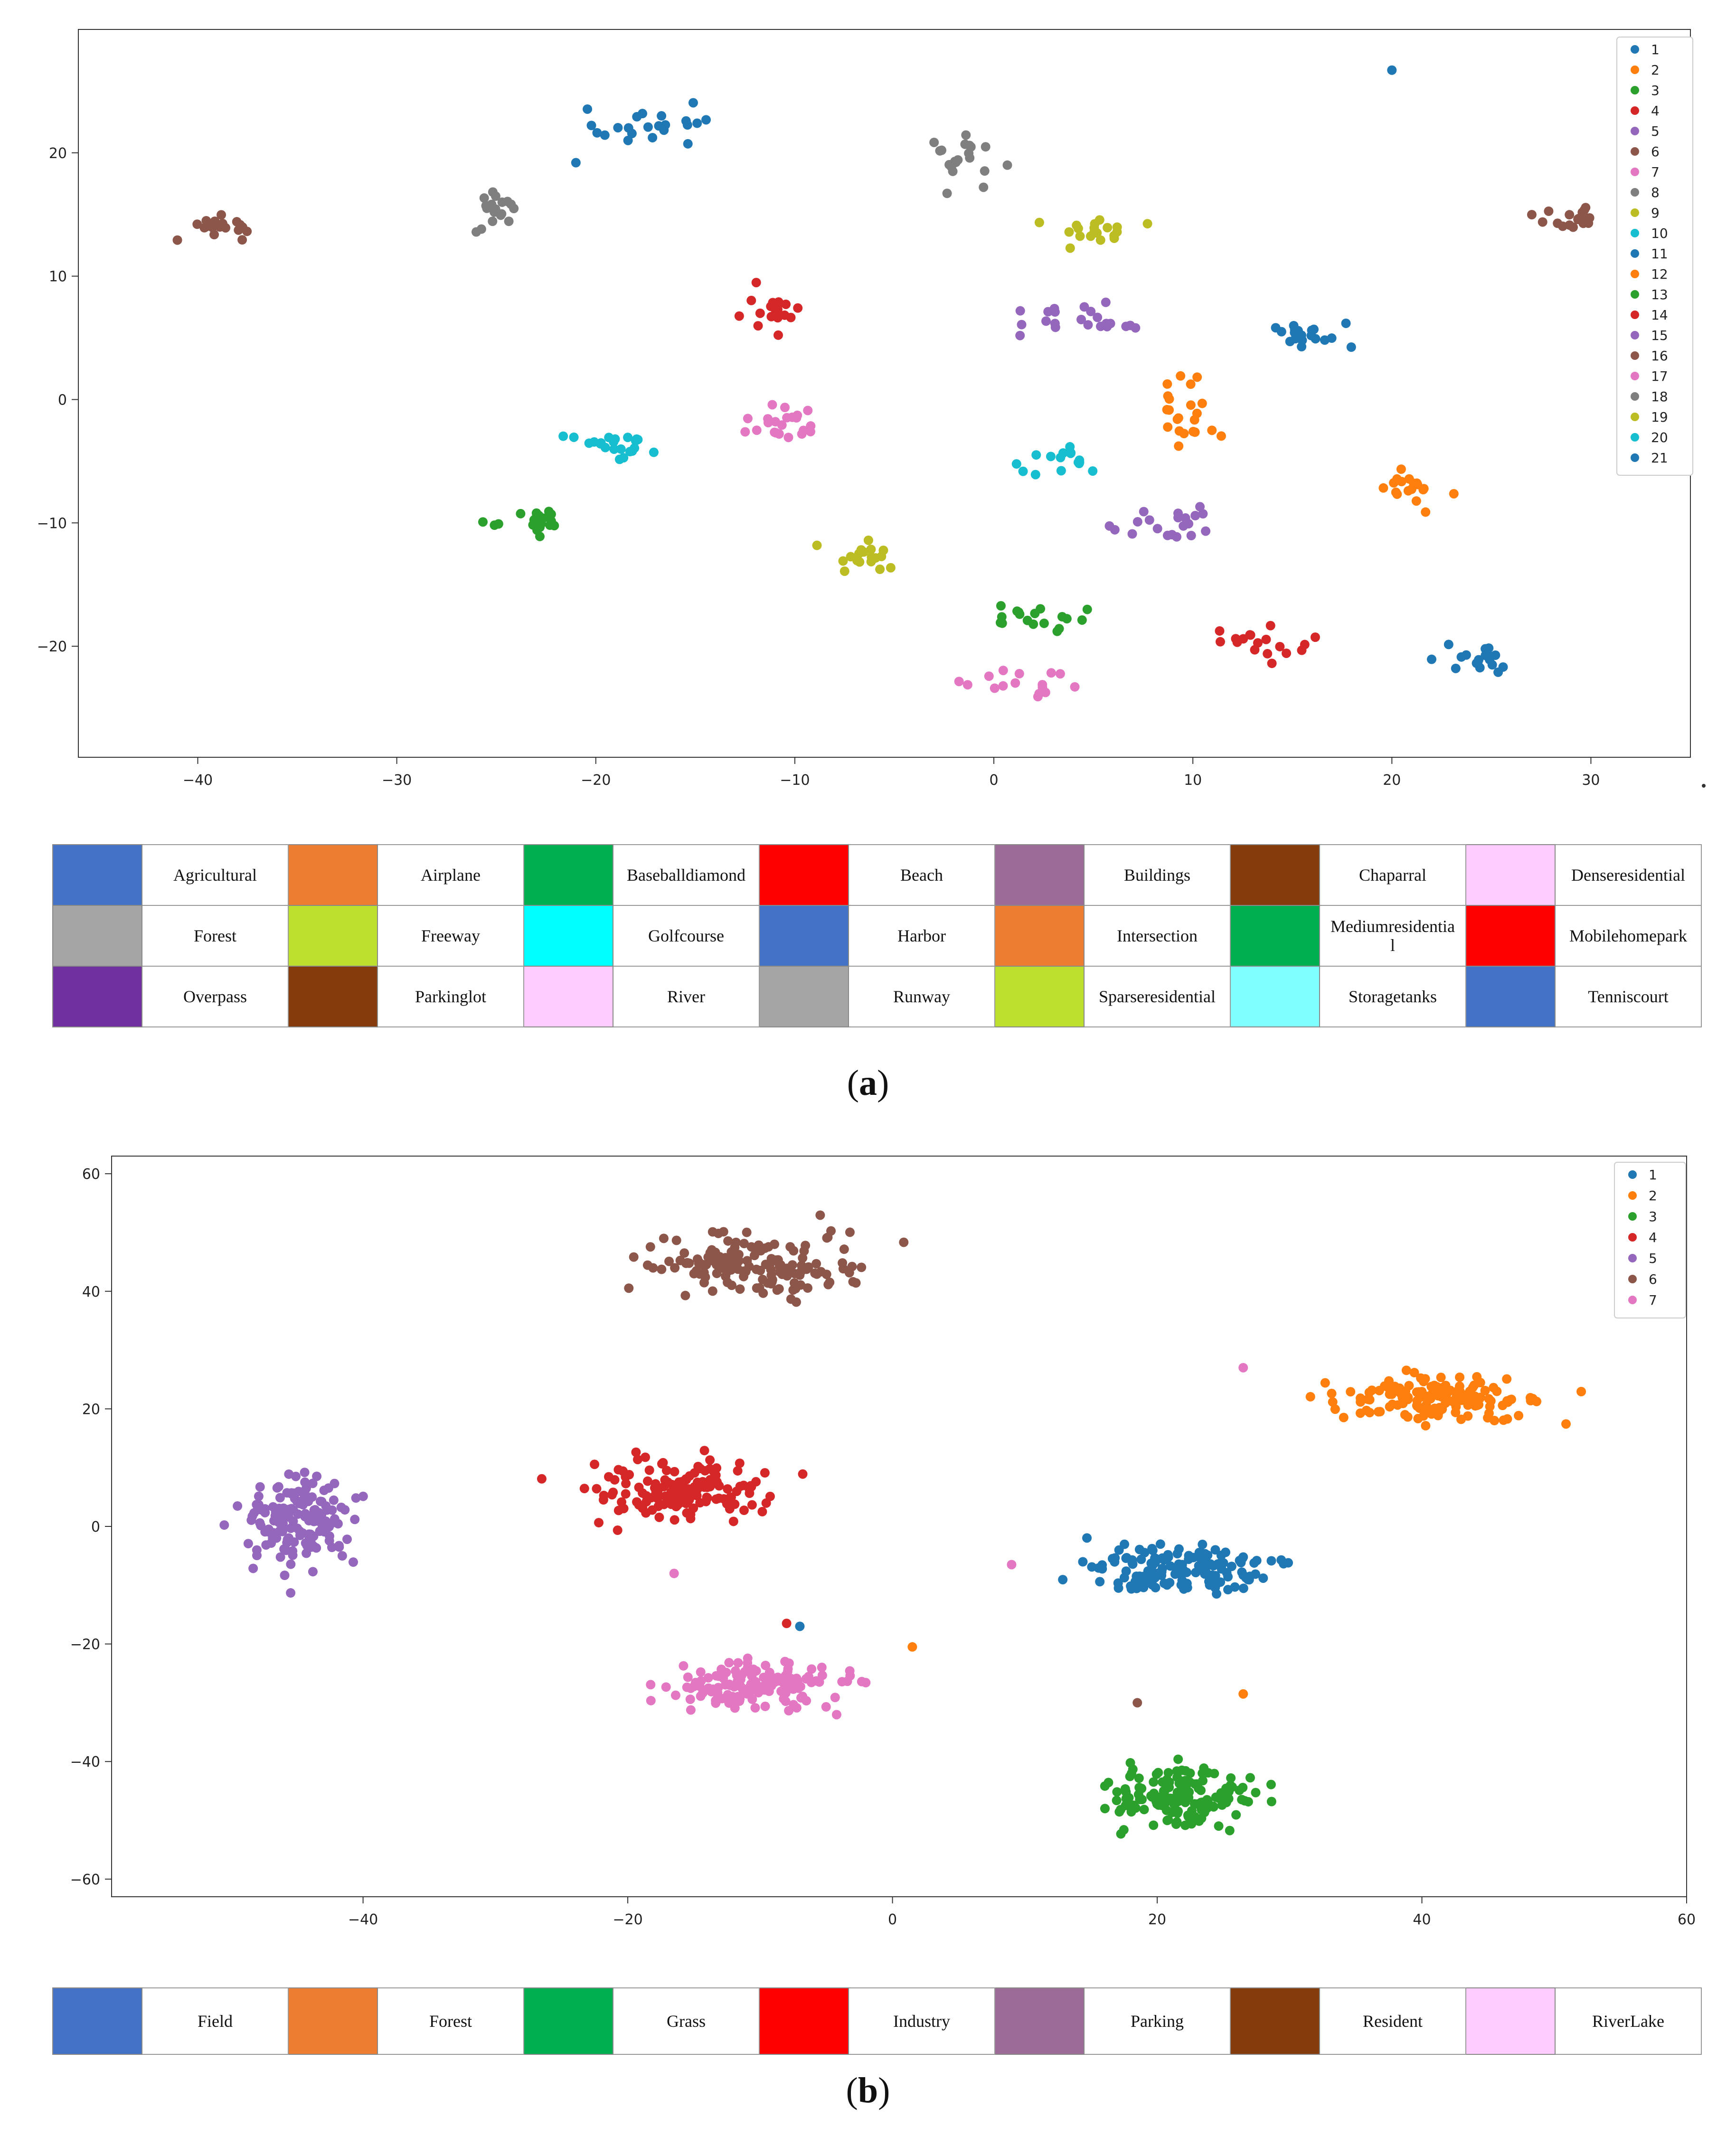  What do you see at coordinates (1655, 213) in the screenshot?
I see `legend-label: 9` at bounding box center [1655, 213].